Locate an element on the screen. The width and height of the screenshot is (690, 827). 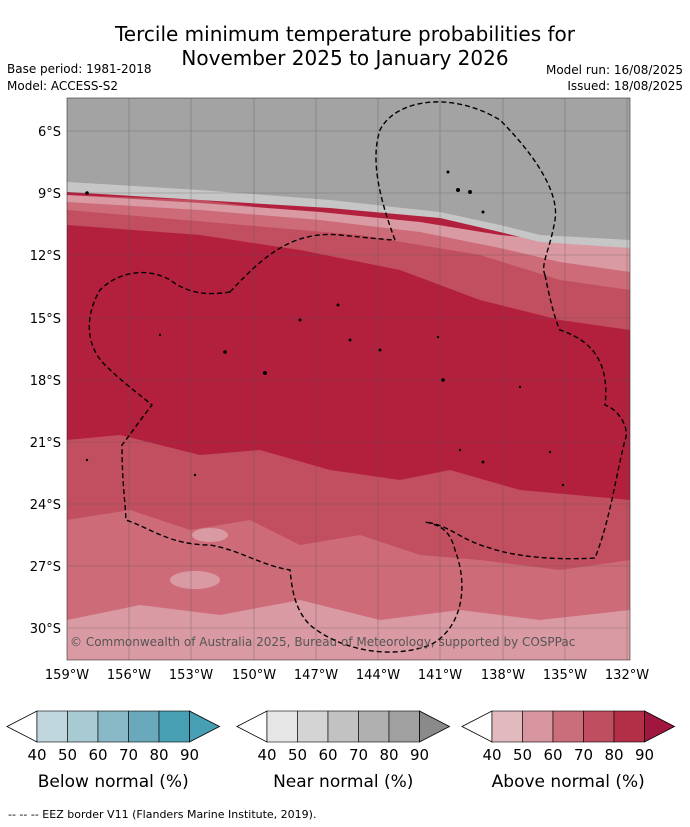
lon-label: 156°W is located at coordinates (129, 675).